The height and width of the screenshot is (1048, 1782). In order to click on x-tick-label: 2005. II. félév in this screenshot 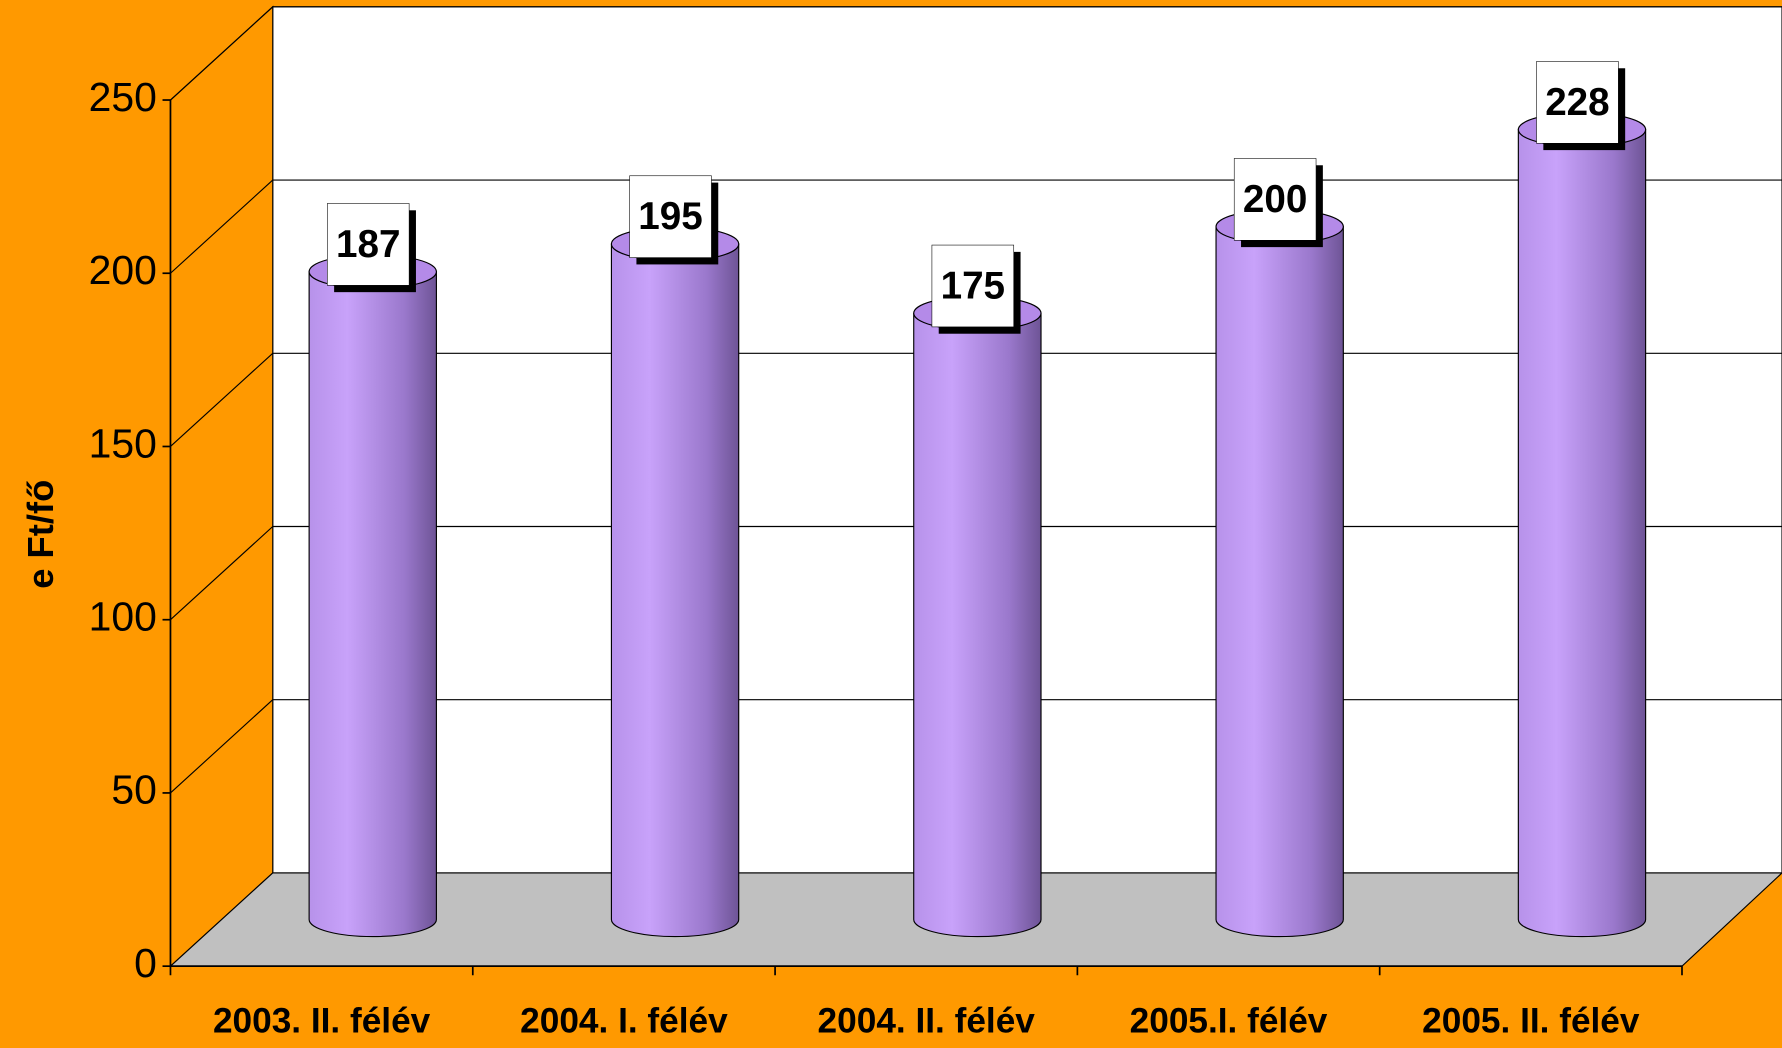, I will do `click(1531, 1020)`.